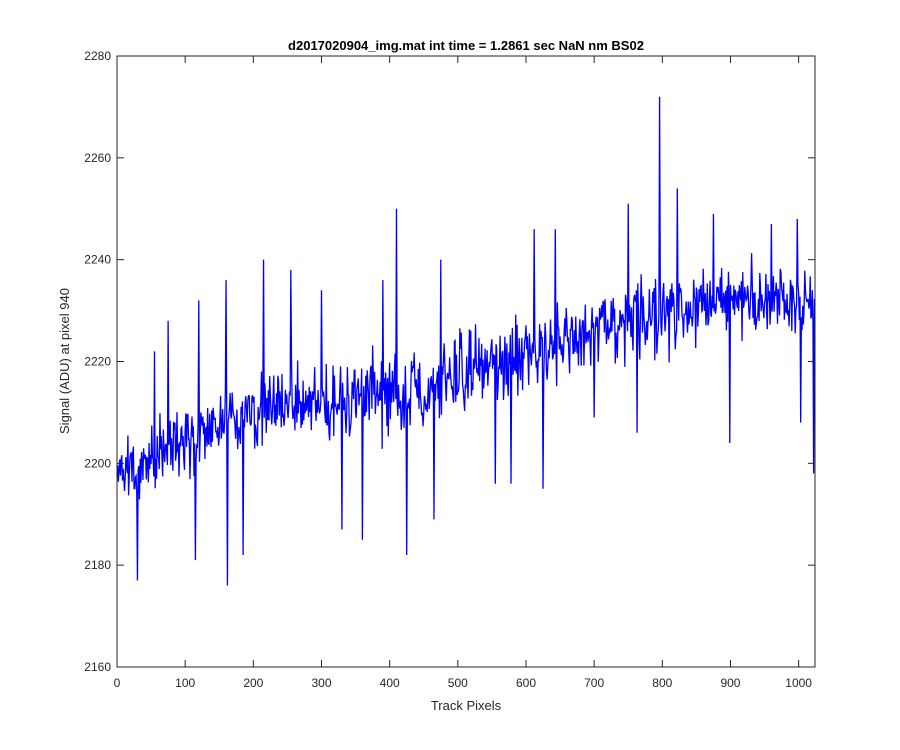  Describe the element at coordinates (526, 683) in the screenshot. I see `x-tick-label: 600` at that location.